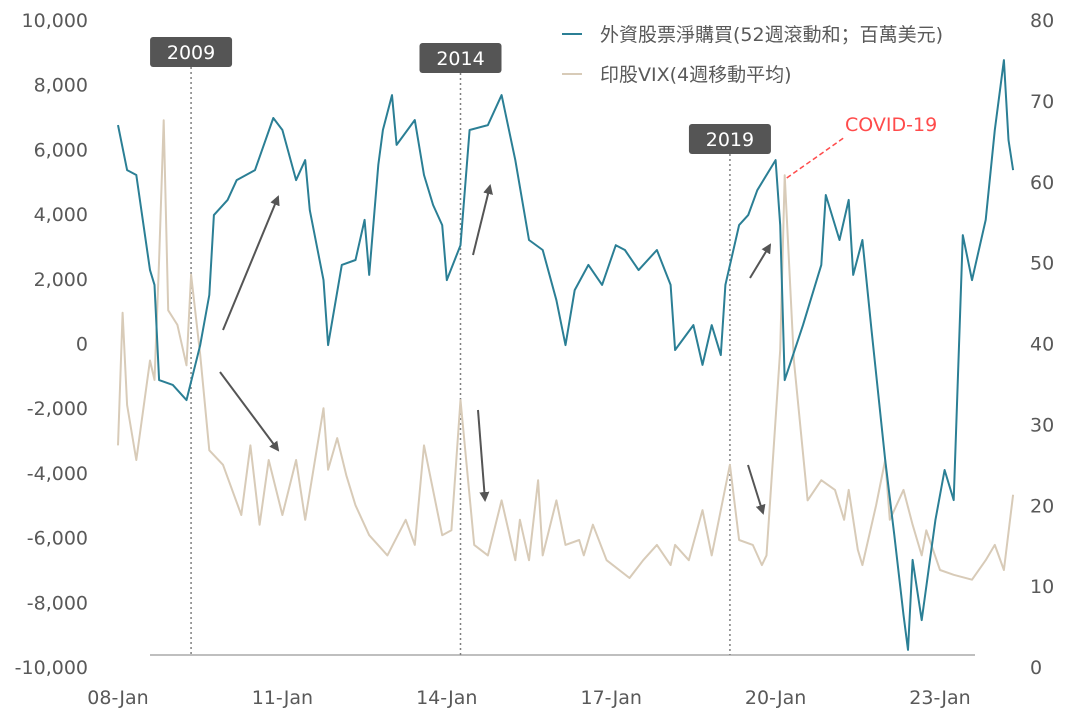 The width and height of the screenshot is (1077, 723). I want to click on period-marker-label: 2014, so click(460, 59).